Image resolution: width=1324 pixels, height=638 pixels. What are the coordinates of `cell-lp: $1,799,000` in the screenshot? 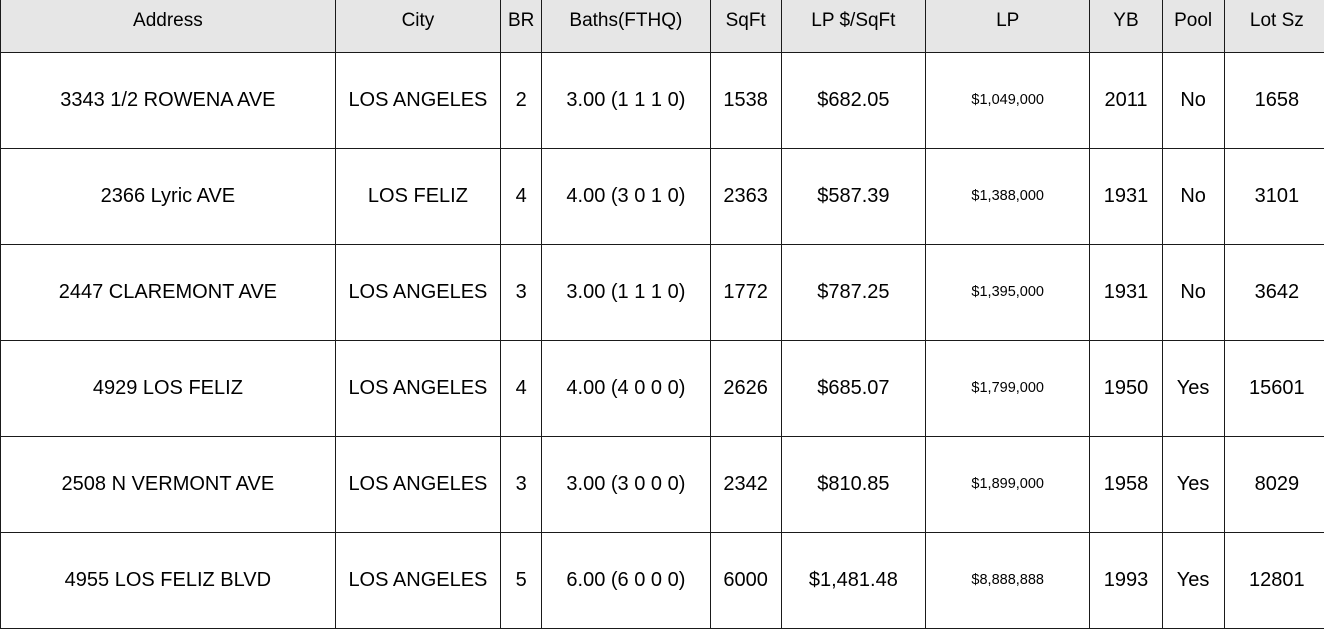 It's located at (1008, 388).